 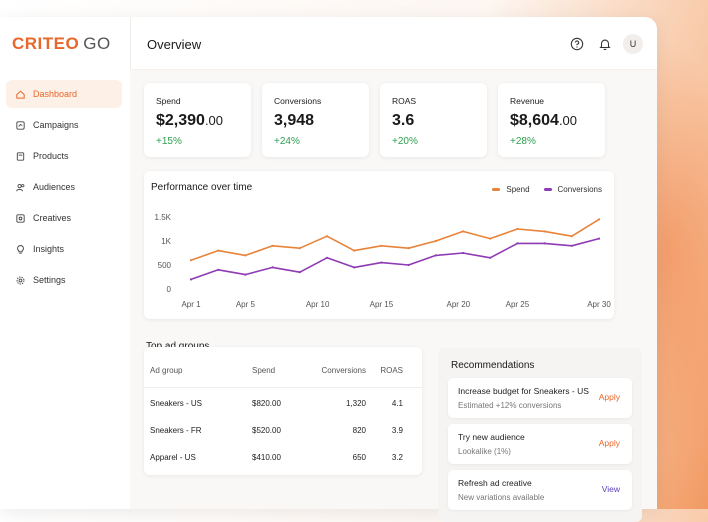 What do you see at coordinates (359, 457) in the screenshot?
I see `cell-conversions: 650` at bounding box center [359, 457].